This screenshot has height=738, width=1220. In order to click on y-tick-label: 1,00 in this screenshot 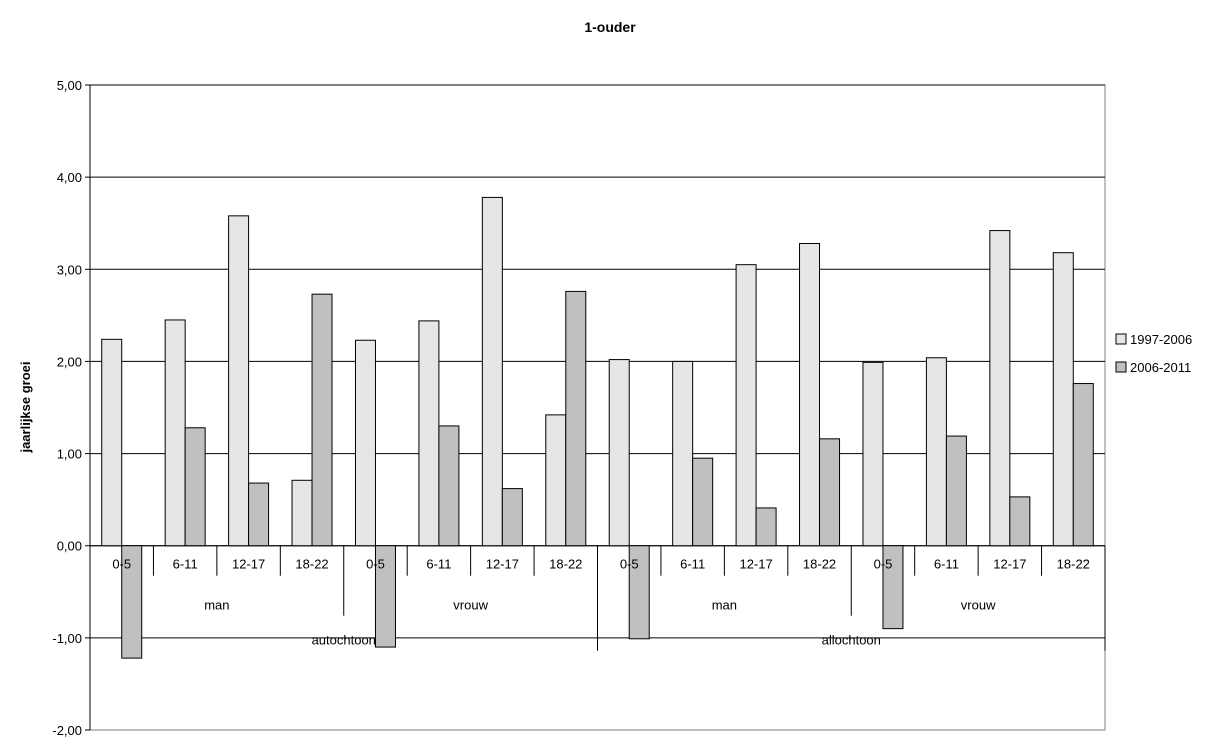, I will do `click(69, 454)`.